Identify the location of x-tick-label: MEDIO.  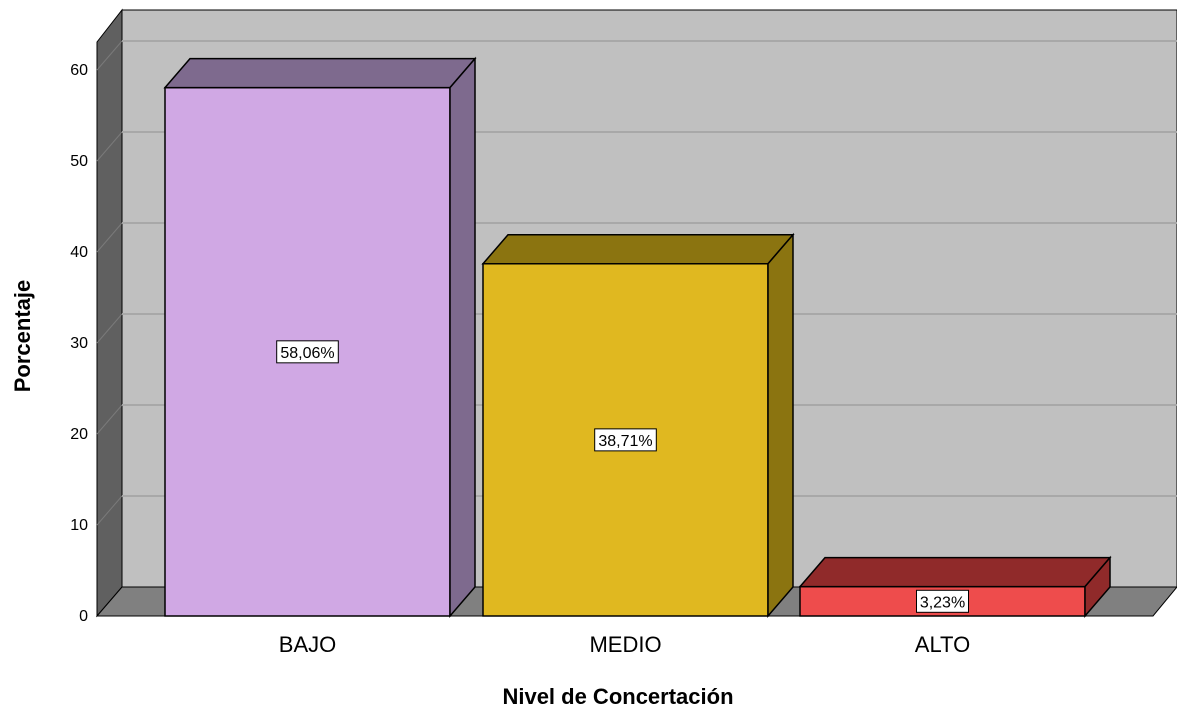
(625, 644).